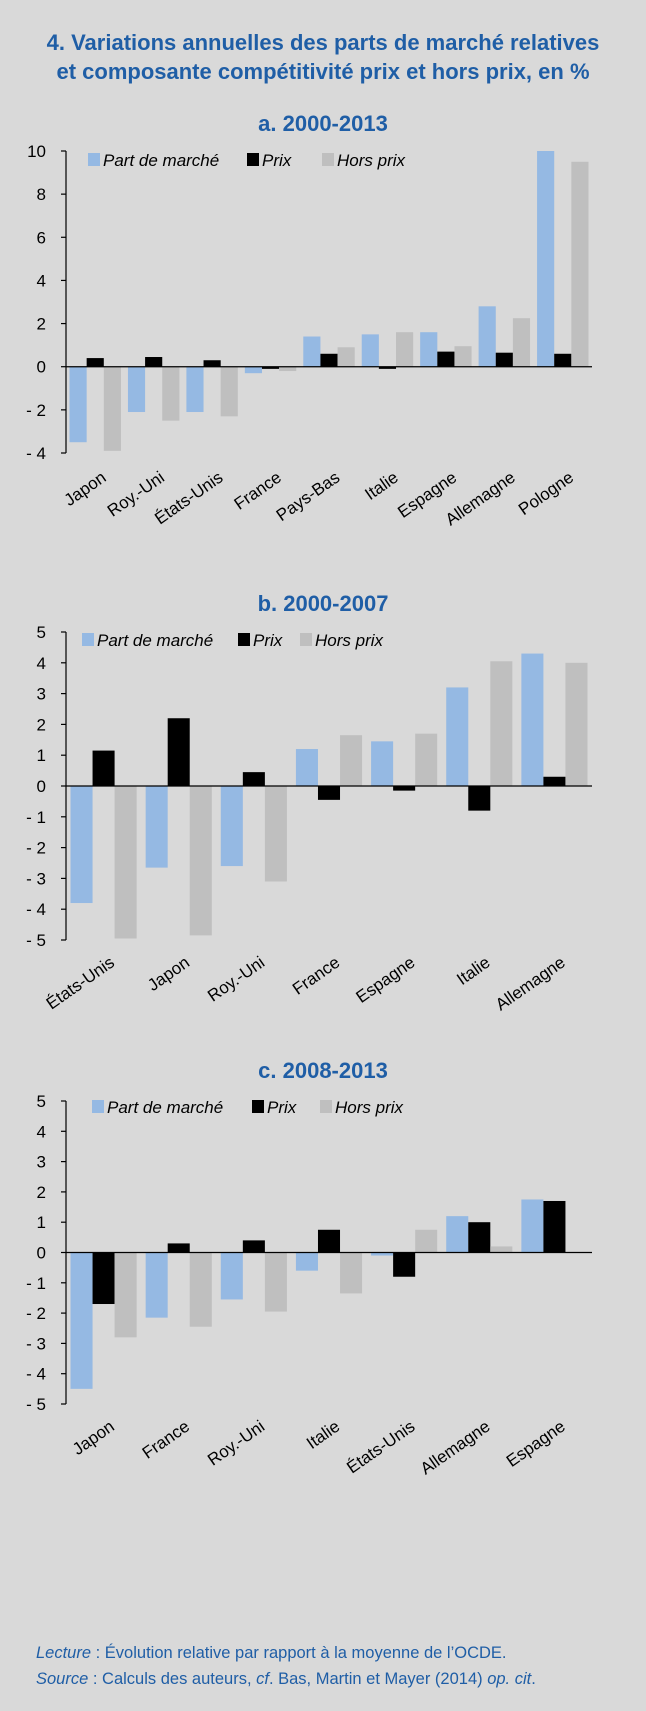 Image resolution: width=646 pixels, height=1711 pixels. Describe the element at coordinates (308, 496) in the screenshot. I see `x-tick-label: Pays-Bas` at that location.